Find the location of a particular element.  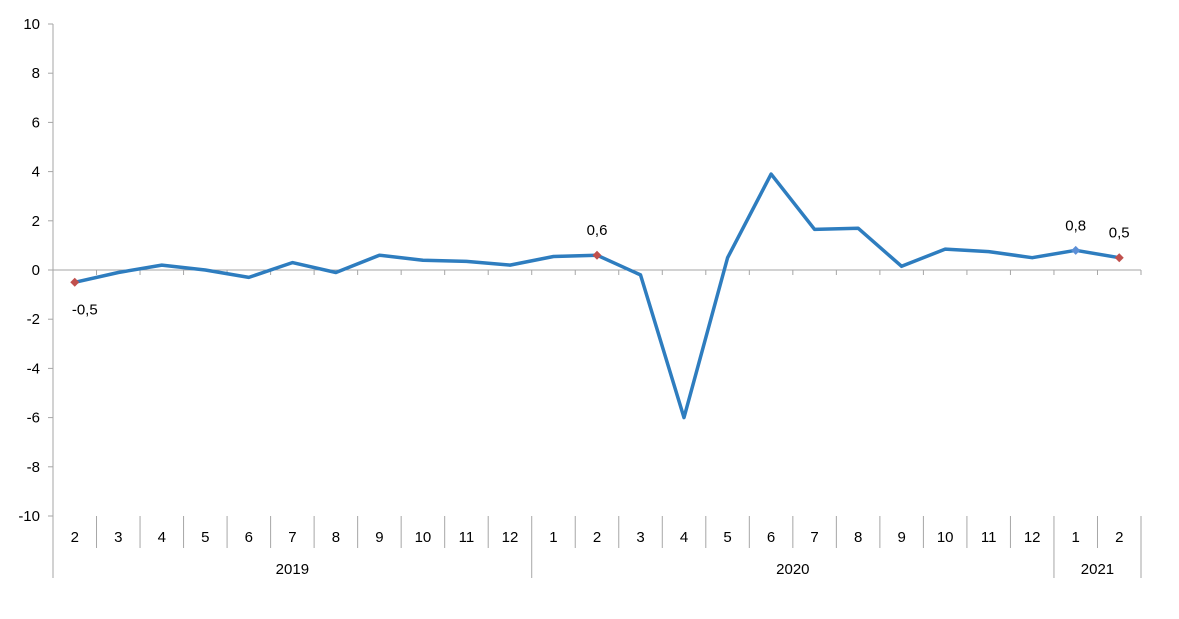

data-label: 0,5 is located at coordinates (1119, 233).